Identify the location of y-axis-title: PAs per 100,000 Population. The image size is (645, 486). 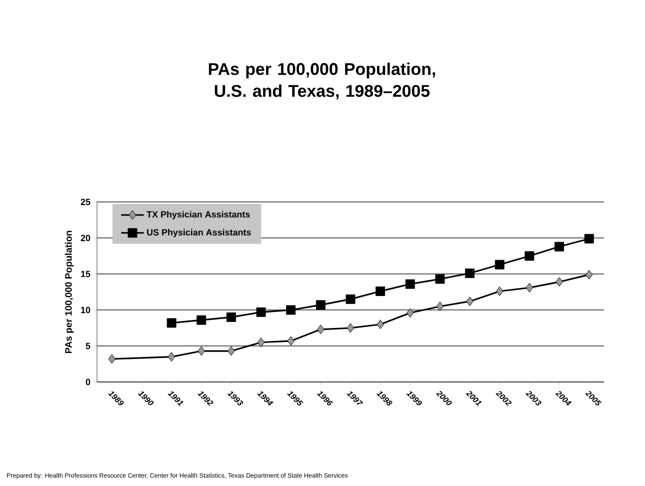
(69, 292).